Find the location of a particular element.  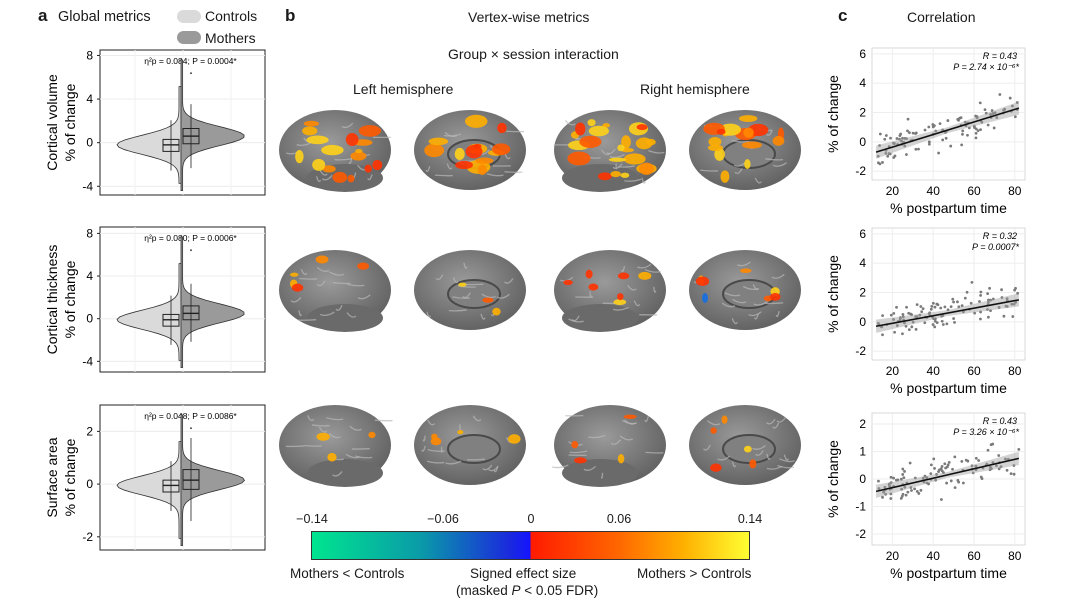

panel-c-title: Correlation is located at coordinates (941, 17).